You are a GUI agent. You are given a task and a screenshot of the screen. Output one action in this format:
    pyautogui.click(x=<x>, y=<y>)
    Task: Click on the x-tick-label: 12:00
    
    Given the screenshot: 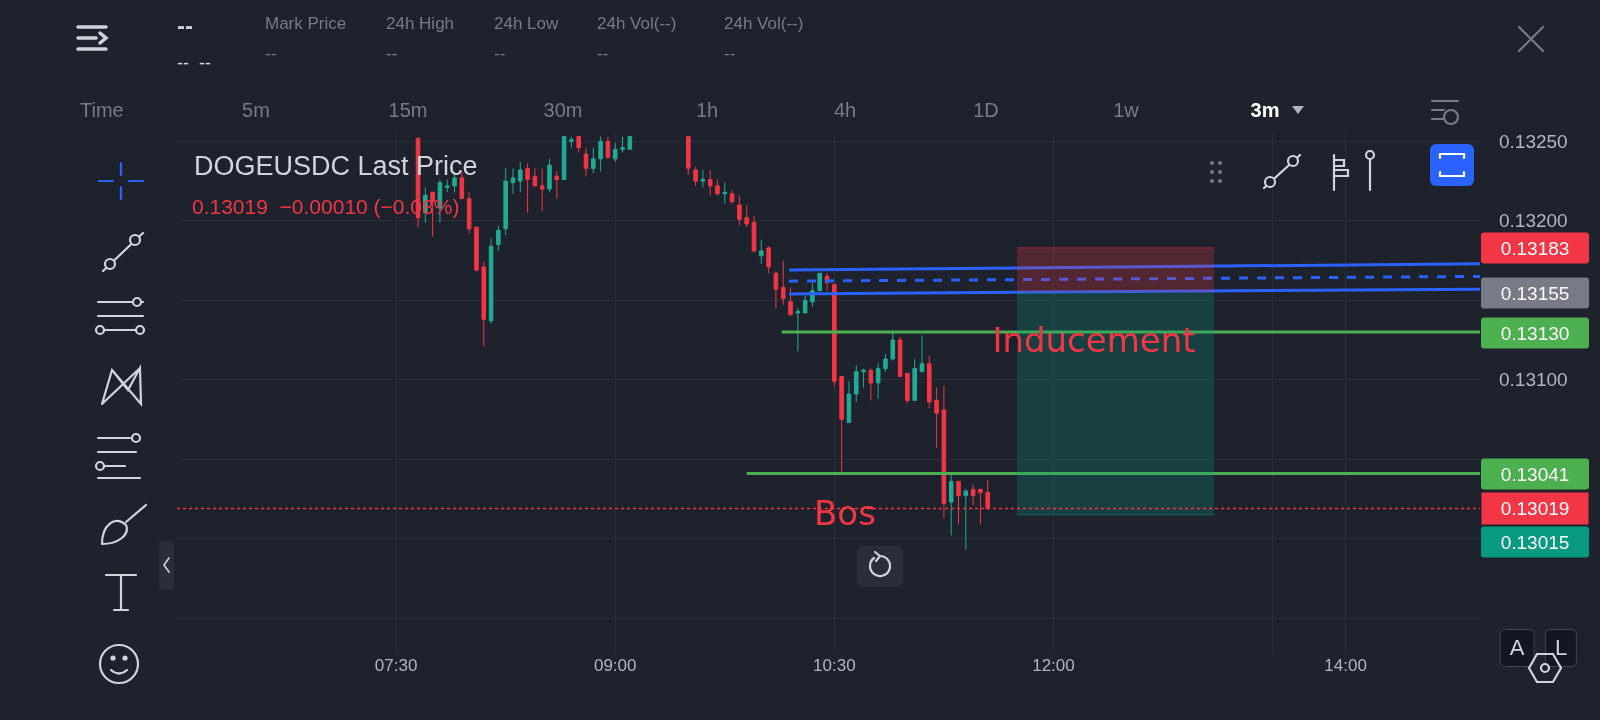 What is the action you would take?
    pyautogui.click(x=1053, y=665)
    